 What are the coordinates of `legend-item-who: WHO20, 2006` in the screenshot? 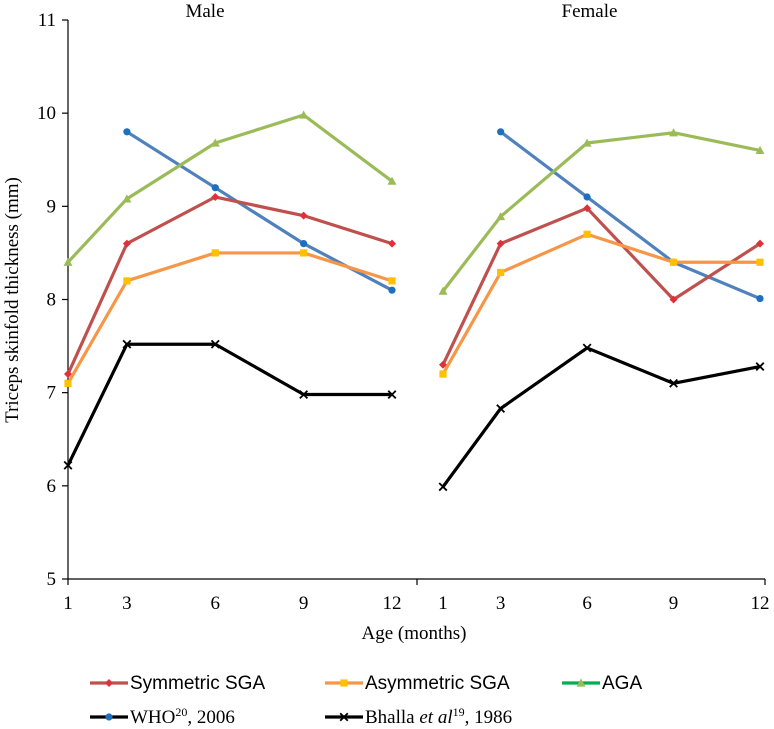 It's located at (162, 716).